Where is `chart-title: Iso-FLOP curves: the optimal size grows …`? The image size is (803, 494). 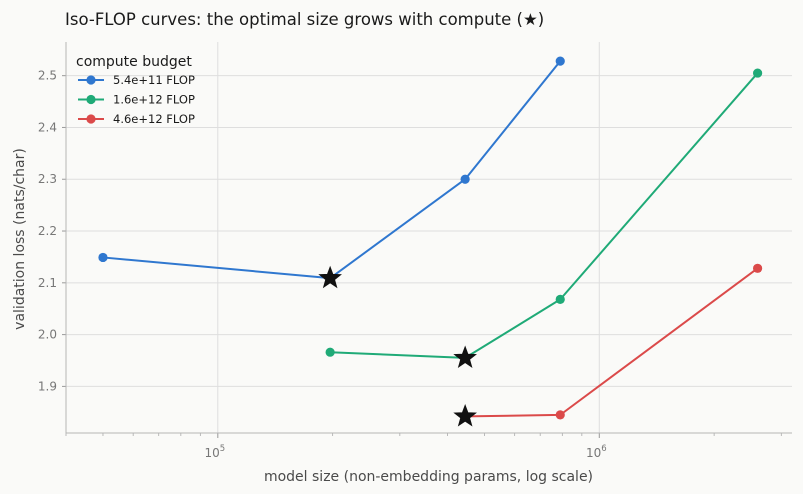 chart-title: Iso-FLOP curves: the optimal size grows … is located at coordinates (304, 19).